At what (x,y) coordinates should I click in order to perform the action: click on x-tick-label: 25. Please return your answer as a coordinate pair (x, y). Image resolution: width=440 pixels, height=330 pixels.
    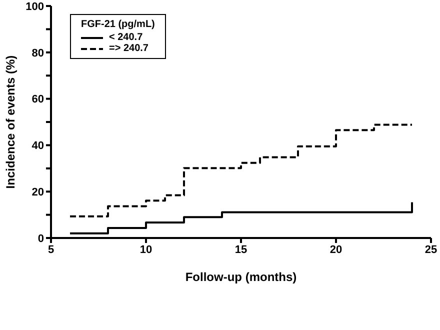
    Looking at the image, I should click on (431, 250).